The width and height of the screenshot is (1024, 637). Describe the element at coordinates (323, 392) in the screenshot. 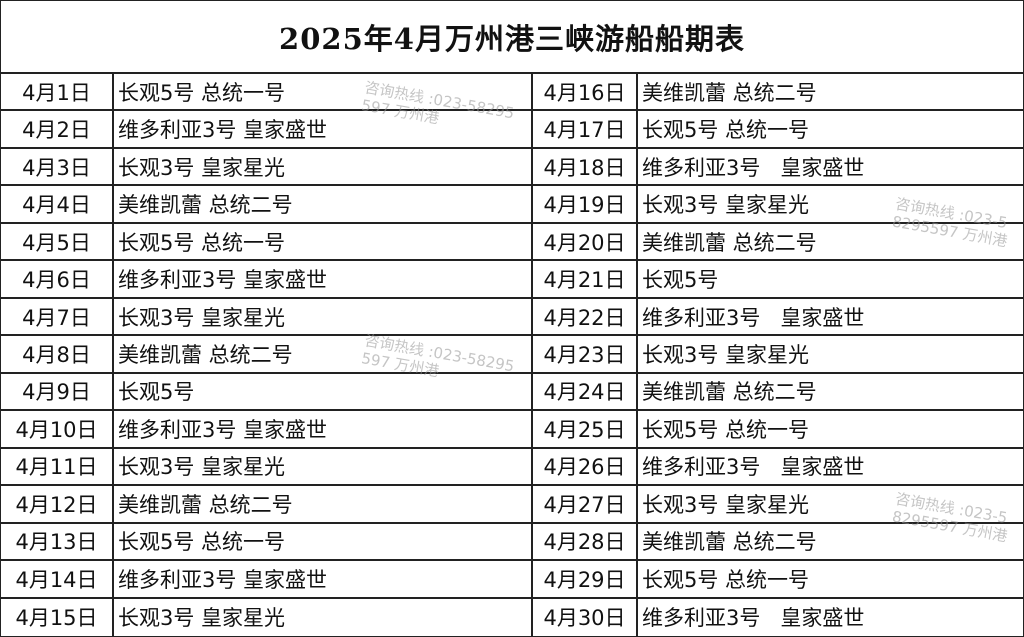

I see `left-ships-cell: 长观5号` at that location.